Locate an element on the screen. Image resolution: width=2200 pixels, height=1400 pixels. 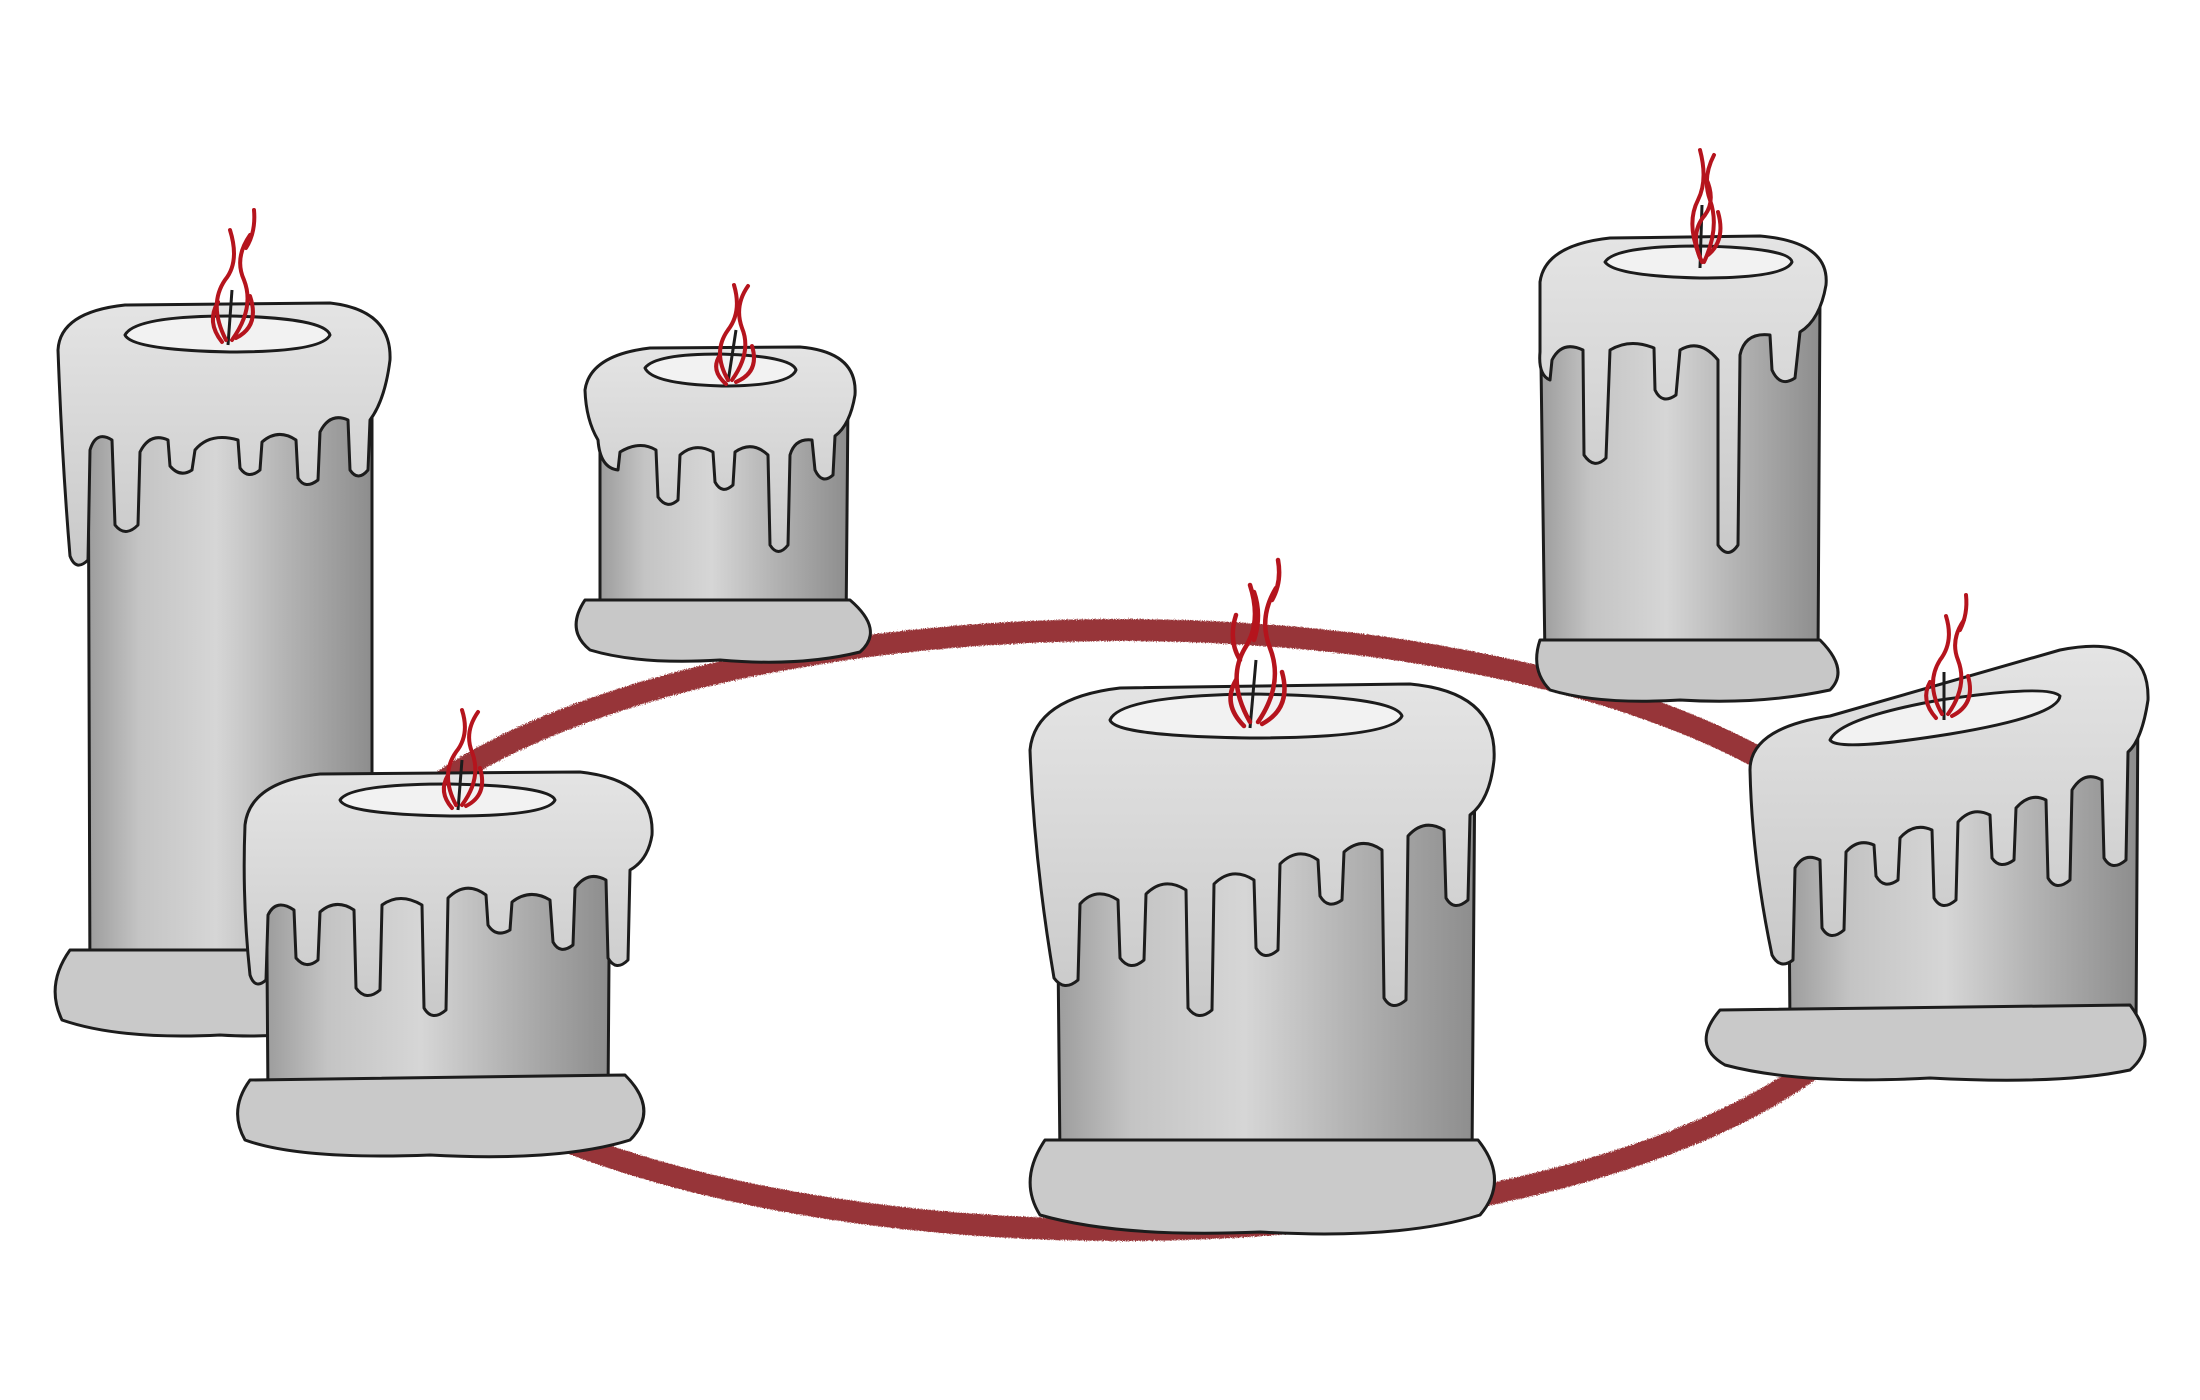
candle-small-front-left is located at coordinates (445, 959).